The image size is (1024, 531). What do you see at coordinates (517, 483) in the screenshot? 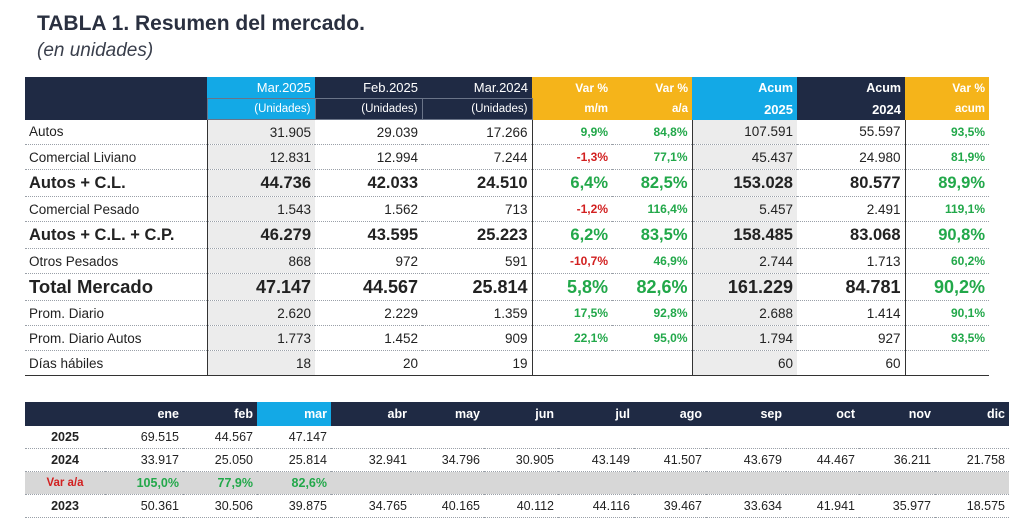
I see `var-row: Var a/a 105,0% 77,9% 82,6%` at bounding box center [517, 483].